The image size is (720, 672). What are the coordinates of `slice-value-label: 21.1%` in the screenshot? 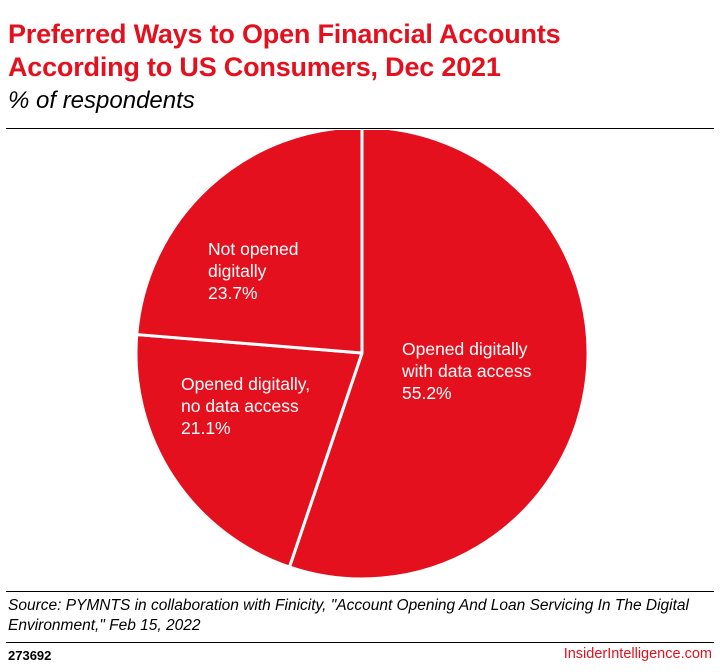 It's located at (206, 428).